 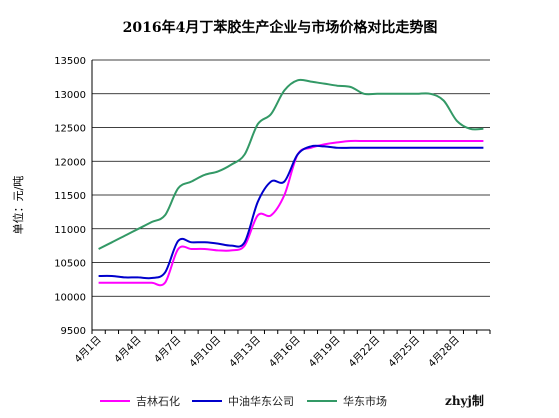 What do you see at coordinates (205, 352) in the screenshot?
I see `x-tick-label: 4月10日` at bounding box center [205, 352].